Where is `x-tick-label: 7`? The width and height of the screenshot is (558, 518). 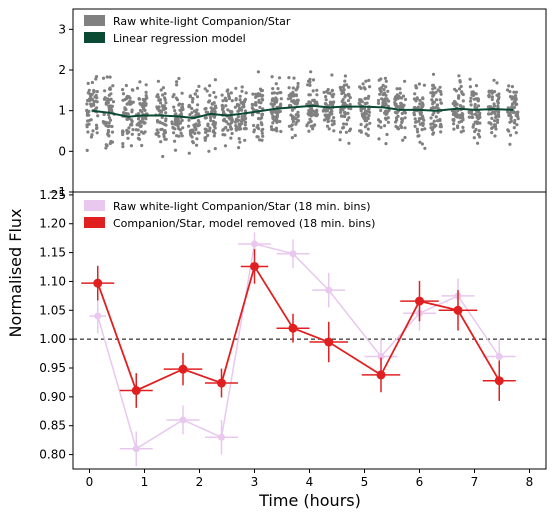 x-tick-label: 7 is located at coordinates (475, 482).